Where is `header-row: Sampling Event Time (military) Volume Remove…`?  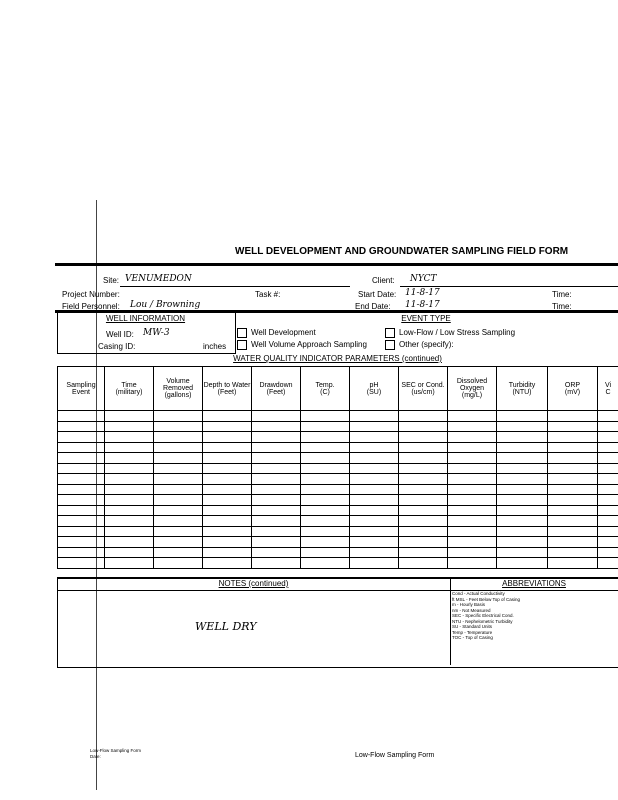
header-row: Sampling Event Time (military) Volume Remove… is located at coordinates (337, 388).